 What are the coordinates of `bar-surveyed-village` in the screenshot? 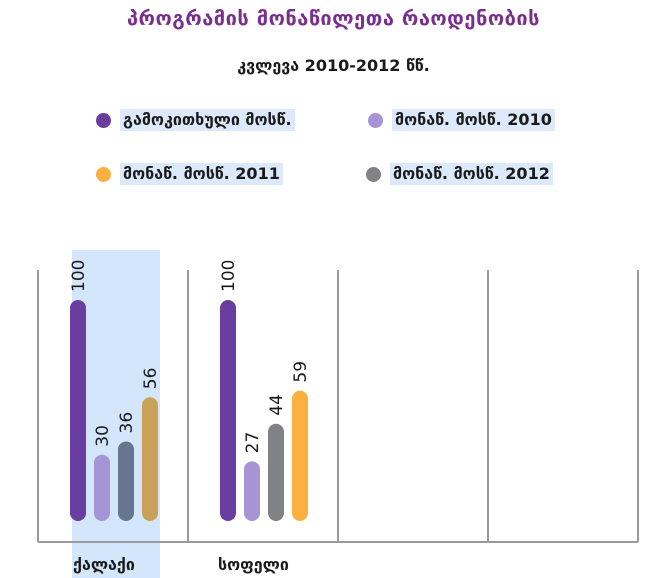 It's located at (228, 410).